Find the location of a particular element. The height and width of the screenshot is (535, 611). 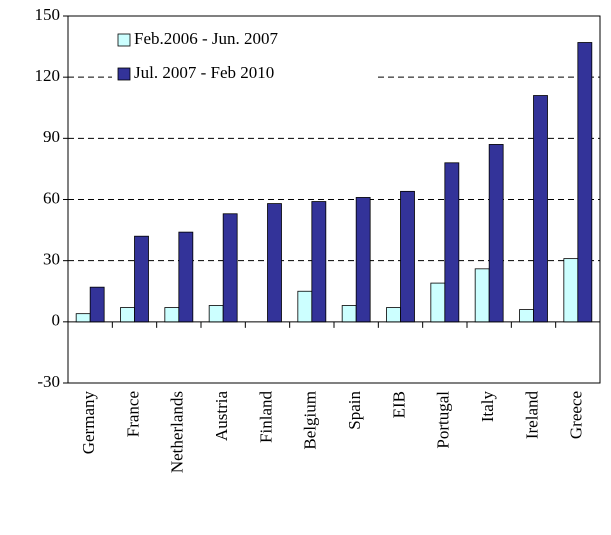

x-tick-label: Finland is located at coordinates (265, 417).